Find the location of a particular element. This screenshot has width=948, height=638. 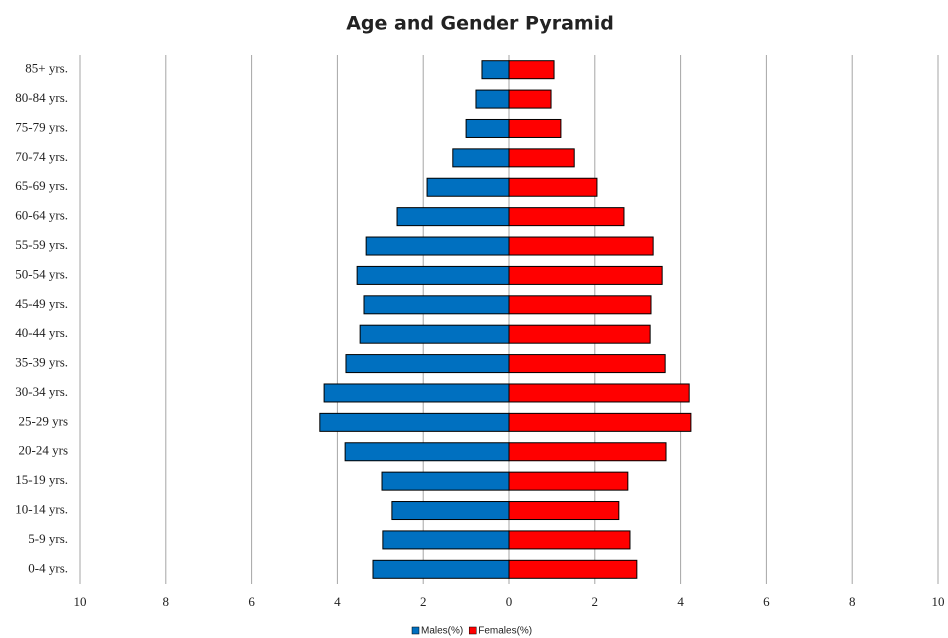

x-tick-label: 0 is located at coordinates (509, 601).